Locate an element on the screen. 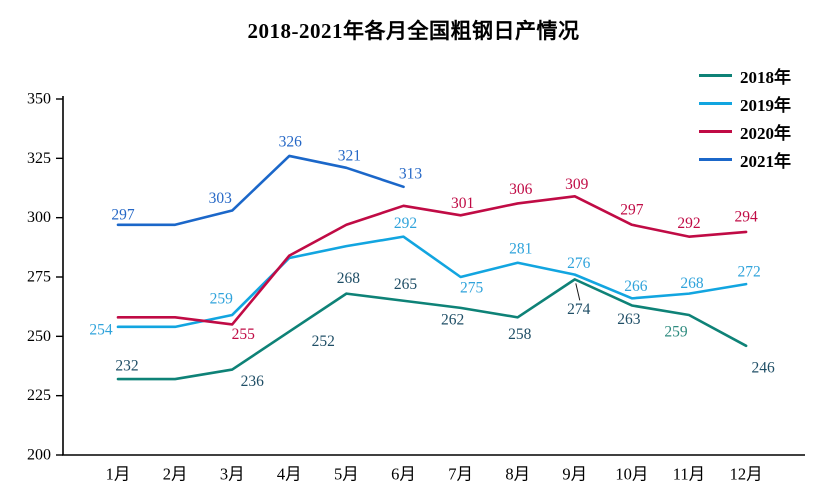 This screenshot has height=493, width=827. data-label-2019年: 292 is located at coordinates (405, 223).